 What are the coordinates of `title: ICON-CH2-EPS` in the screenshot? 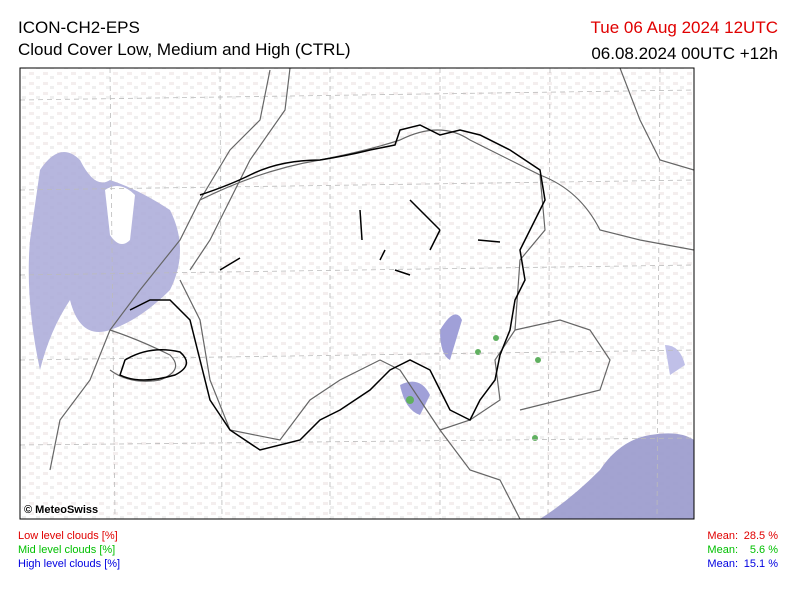 It's located at (79, 27).